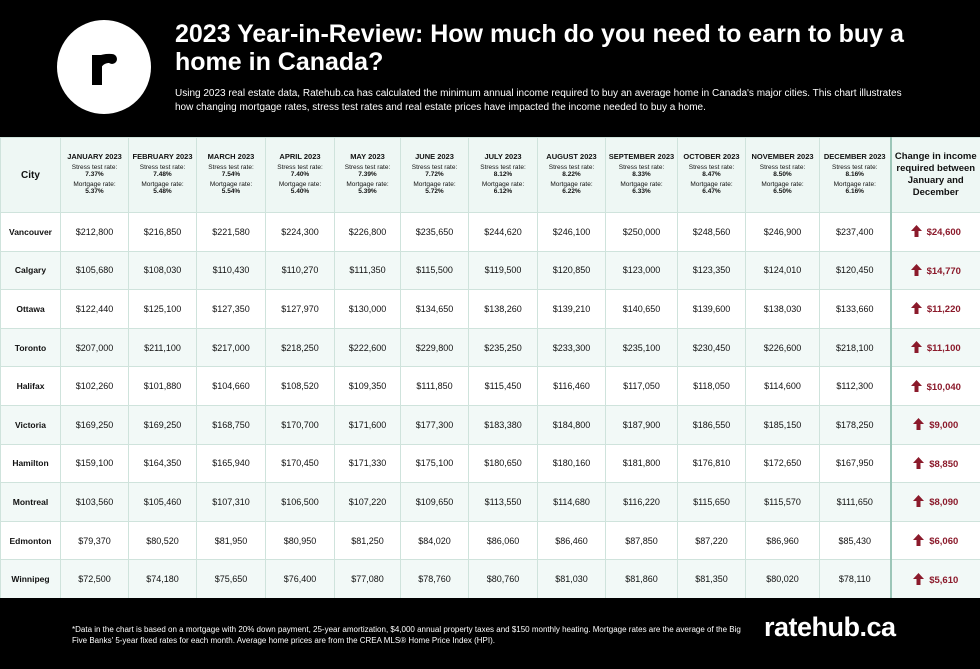 Image resolution: width=980 pixels, height=669 pixels. What do you see at coordinates (641, 386) in the screenshot?
I see `income: $117,050` at bounding box center [641, 386].